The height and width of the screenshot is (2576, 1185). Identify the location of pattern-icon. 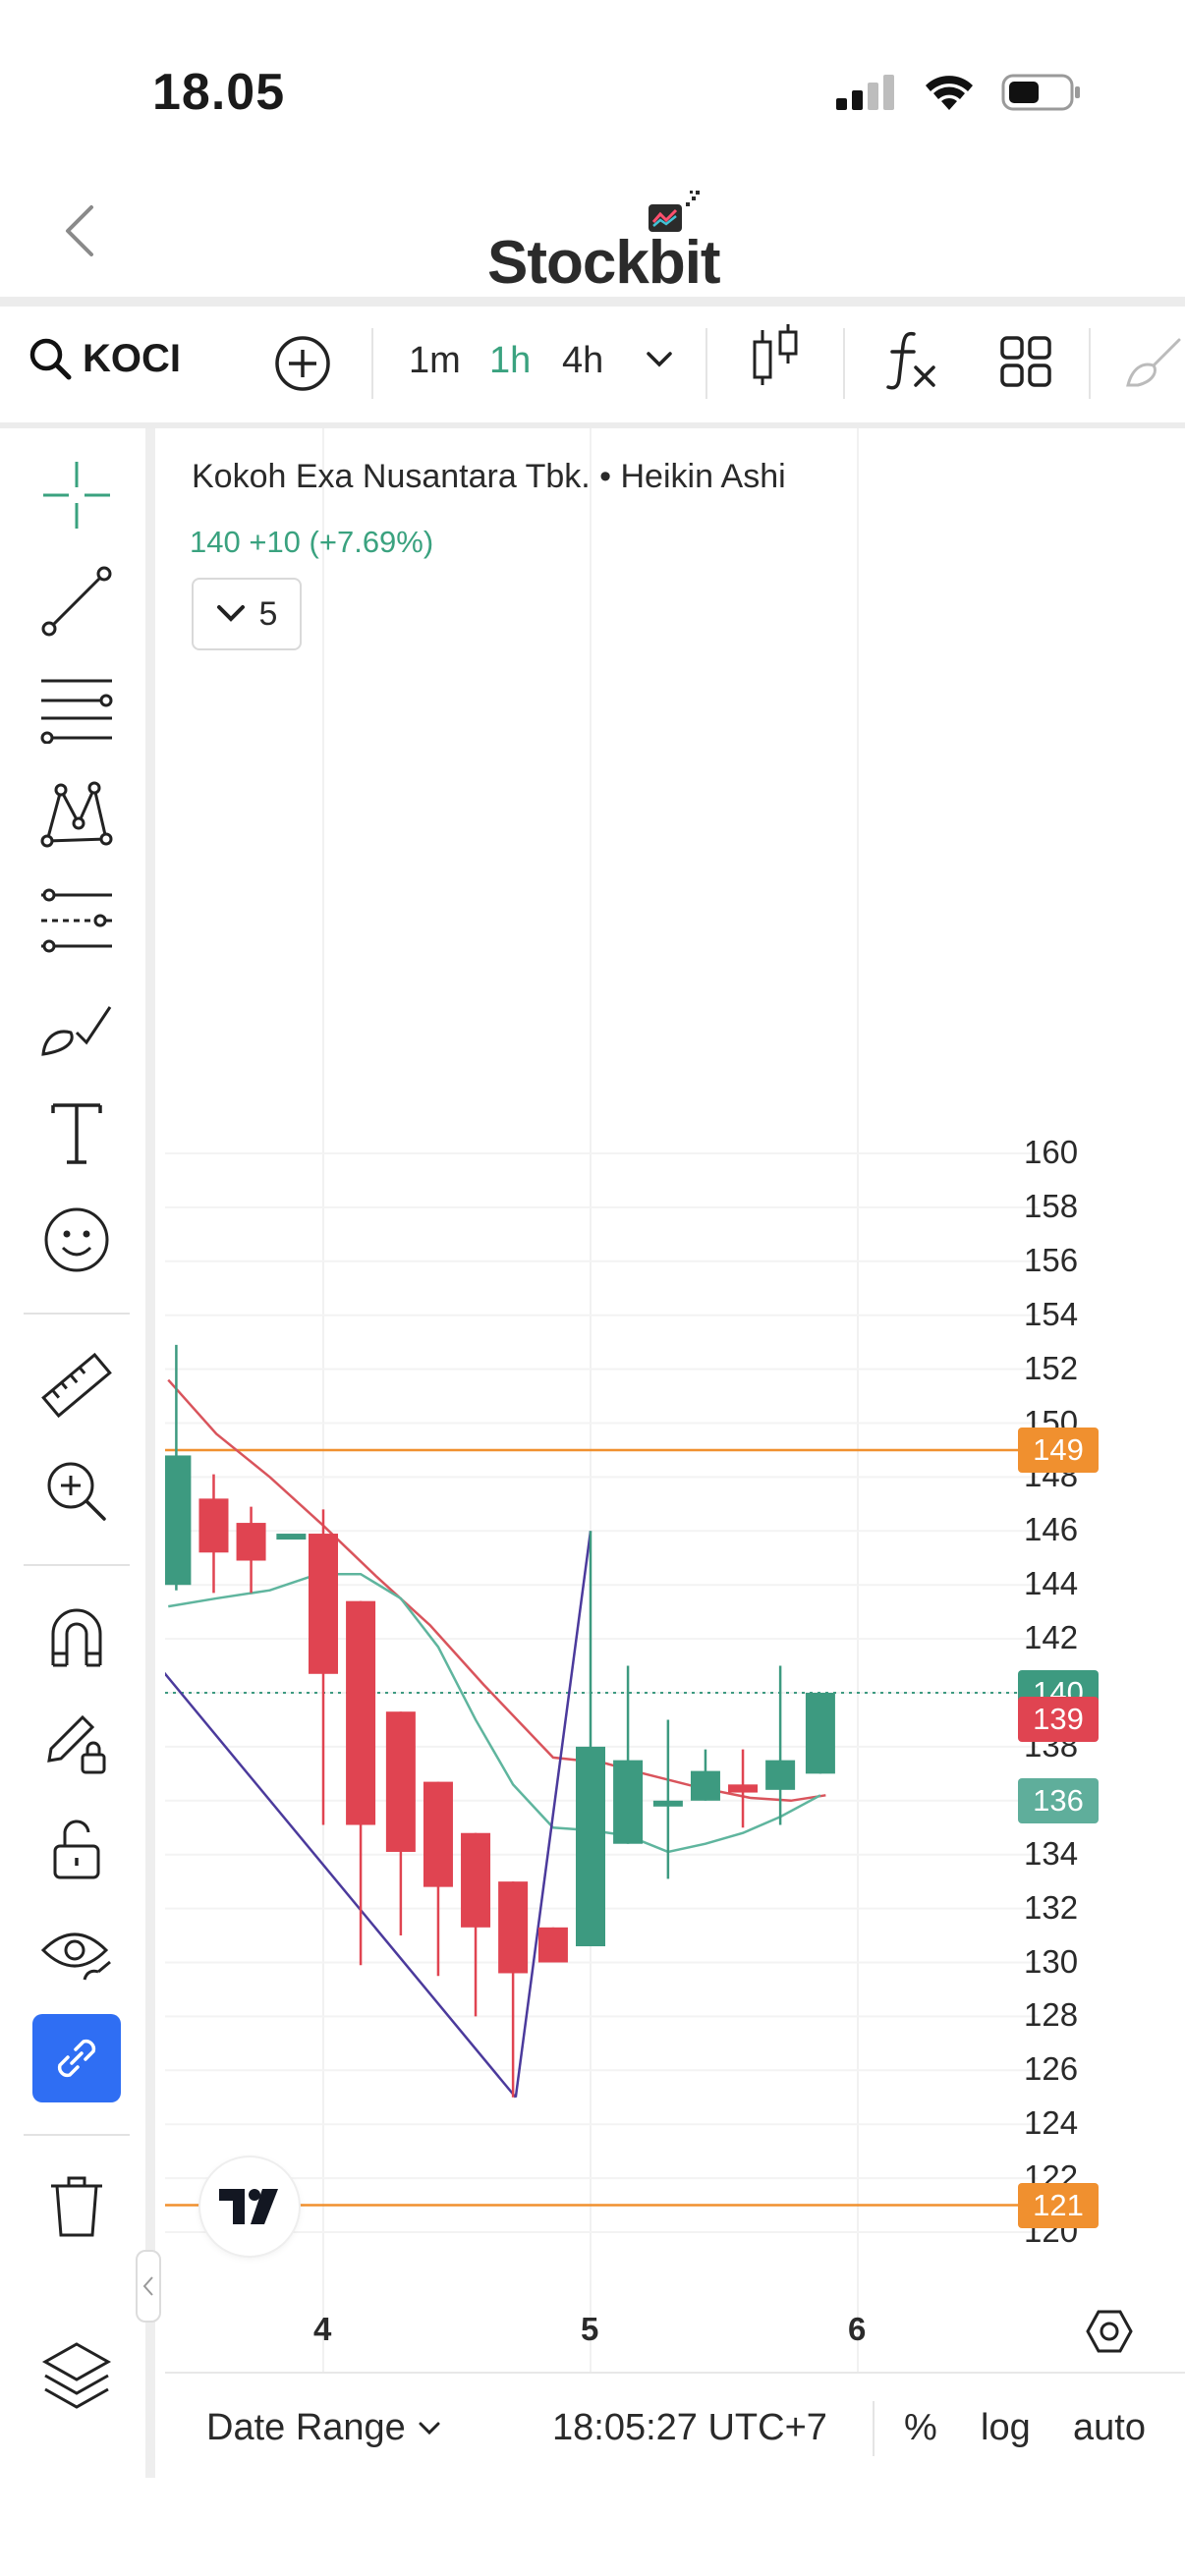
(76, 814).